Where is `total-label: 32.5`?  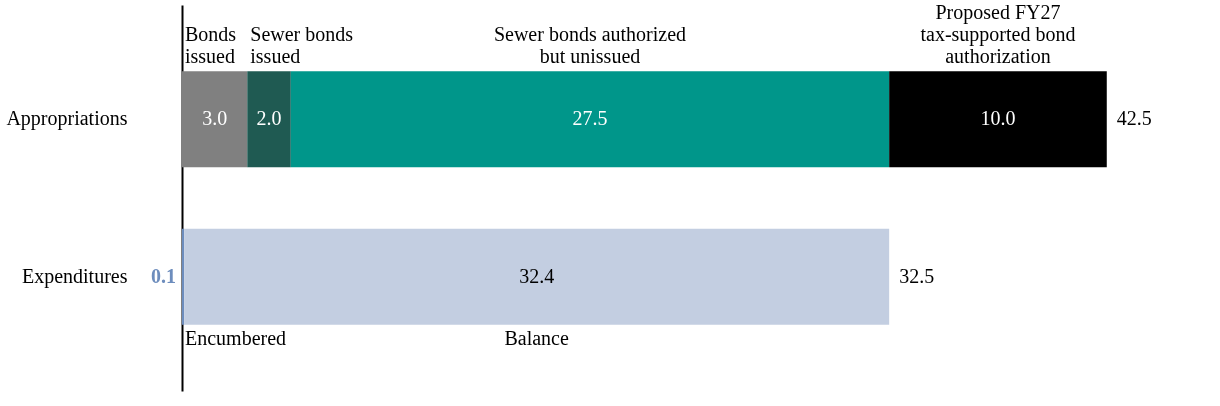
total-label: 32.5 is located at coordinates (917, 275).